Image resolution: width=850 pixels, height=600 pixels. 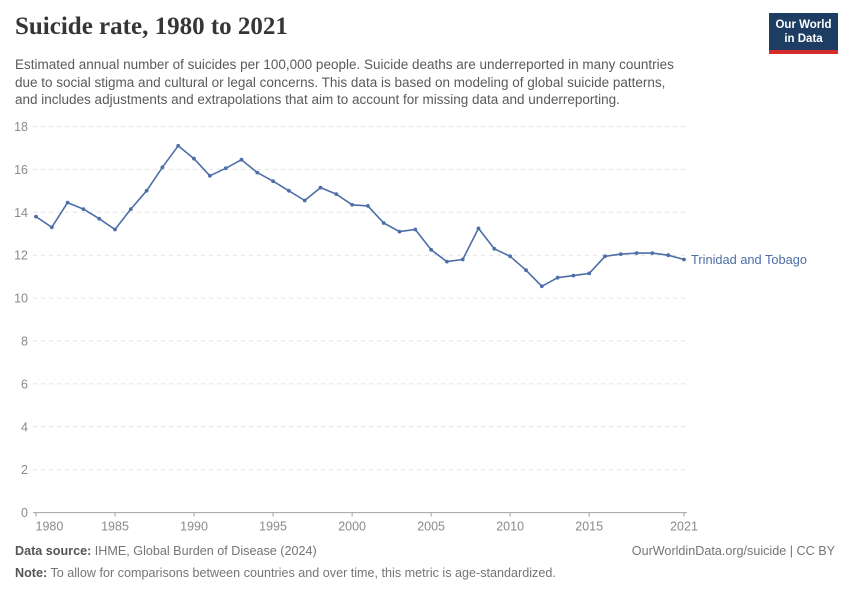 What do you see at coordinates (589, 527) in the screenshot?
I see `x-axis-label: 2015` at bounding box center [589, 527].